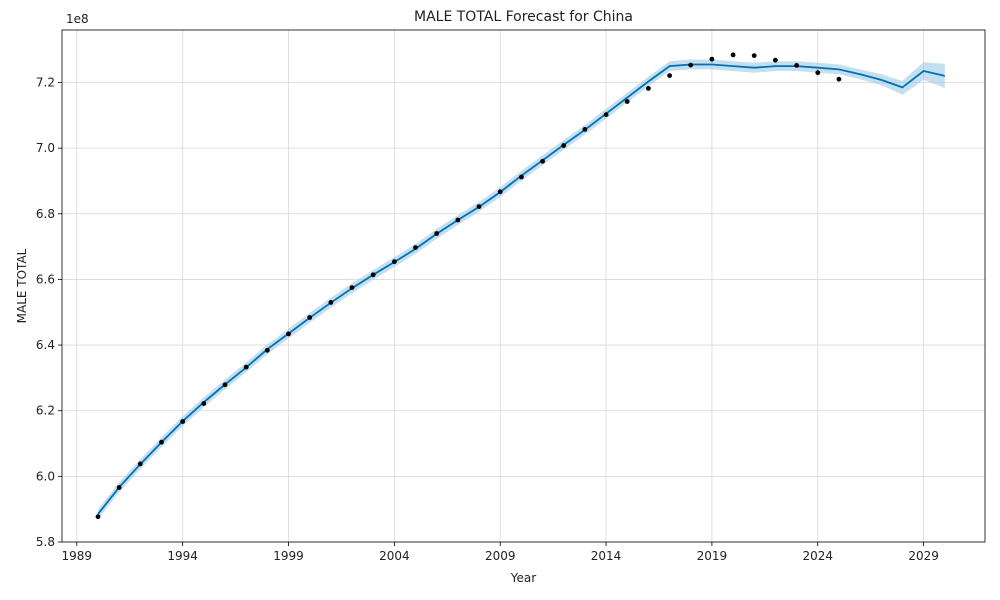 The image size is (1000, 600). Describe the element at coordinates (500, 556) in the screenshot. I see `x-tick-label: 2009` at that location.